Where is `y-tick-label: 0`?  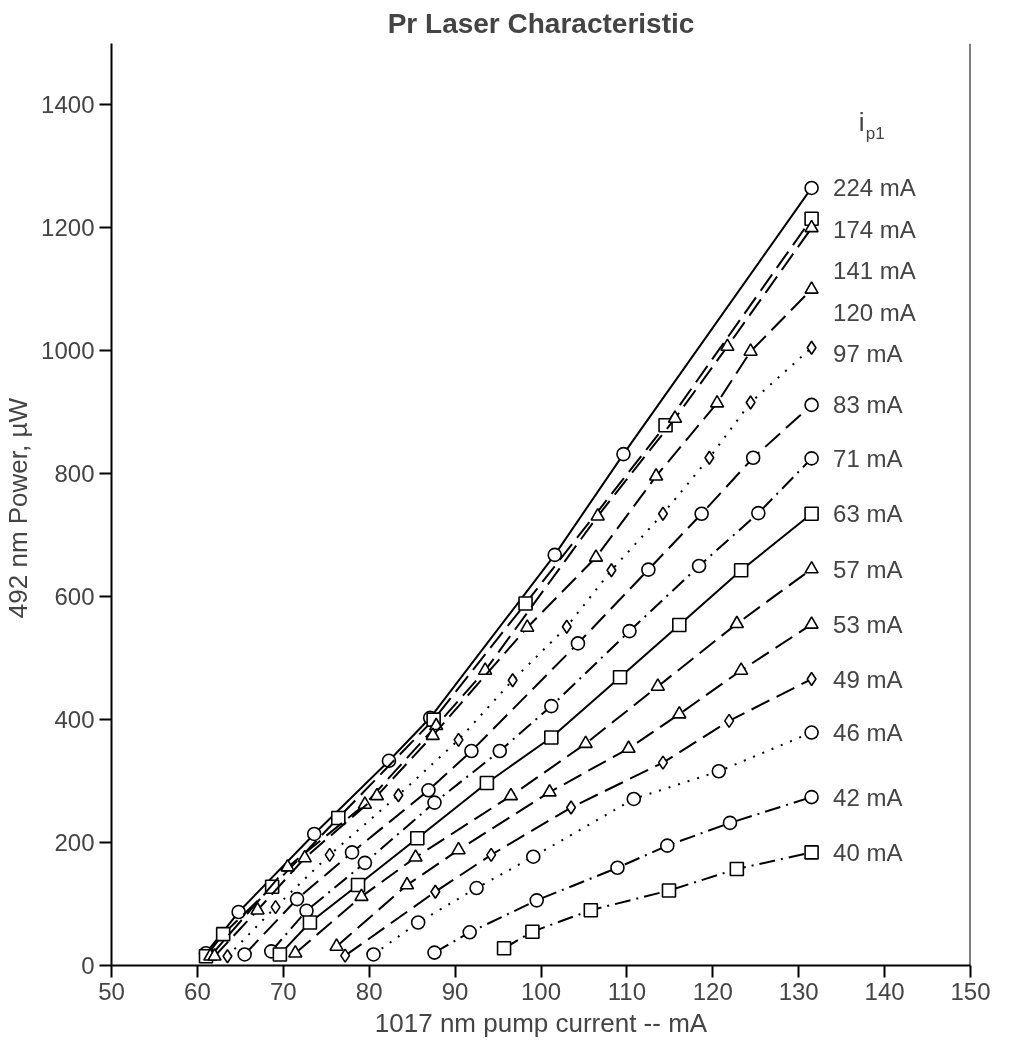 y-tick-label: 0 is located at coordinates (88, 965).